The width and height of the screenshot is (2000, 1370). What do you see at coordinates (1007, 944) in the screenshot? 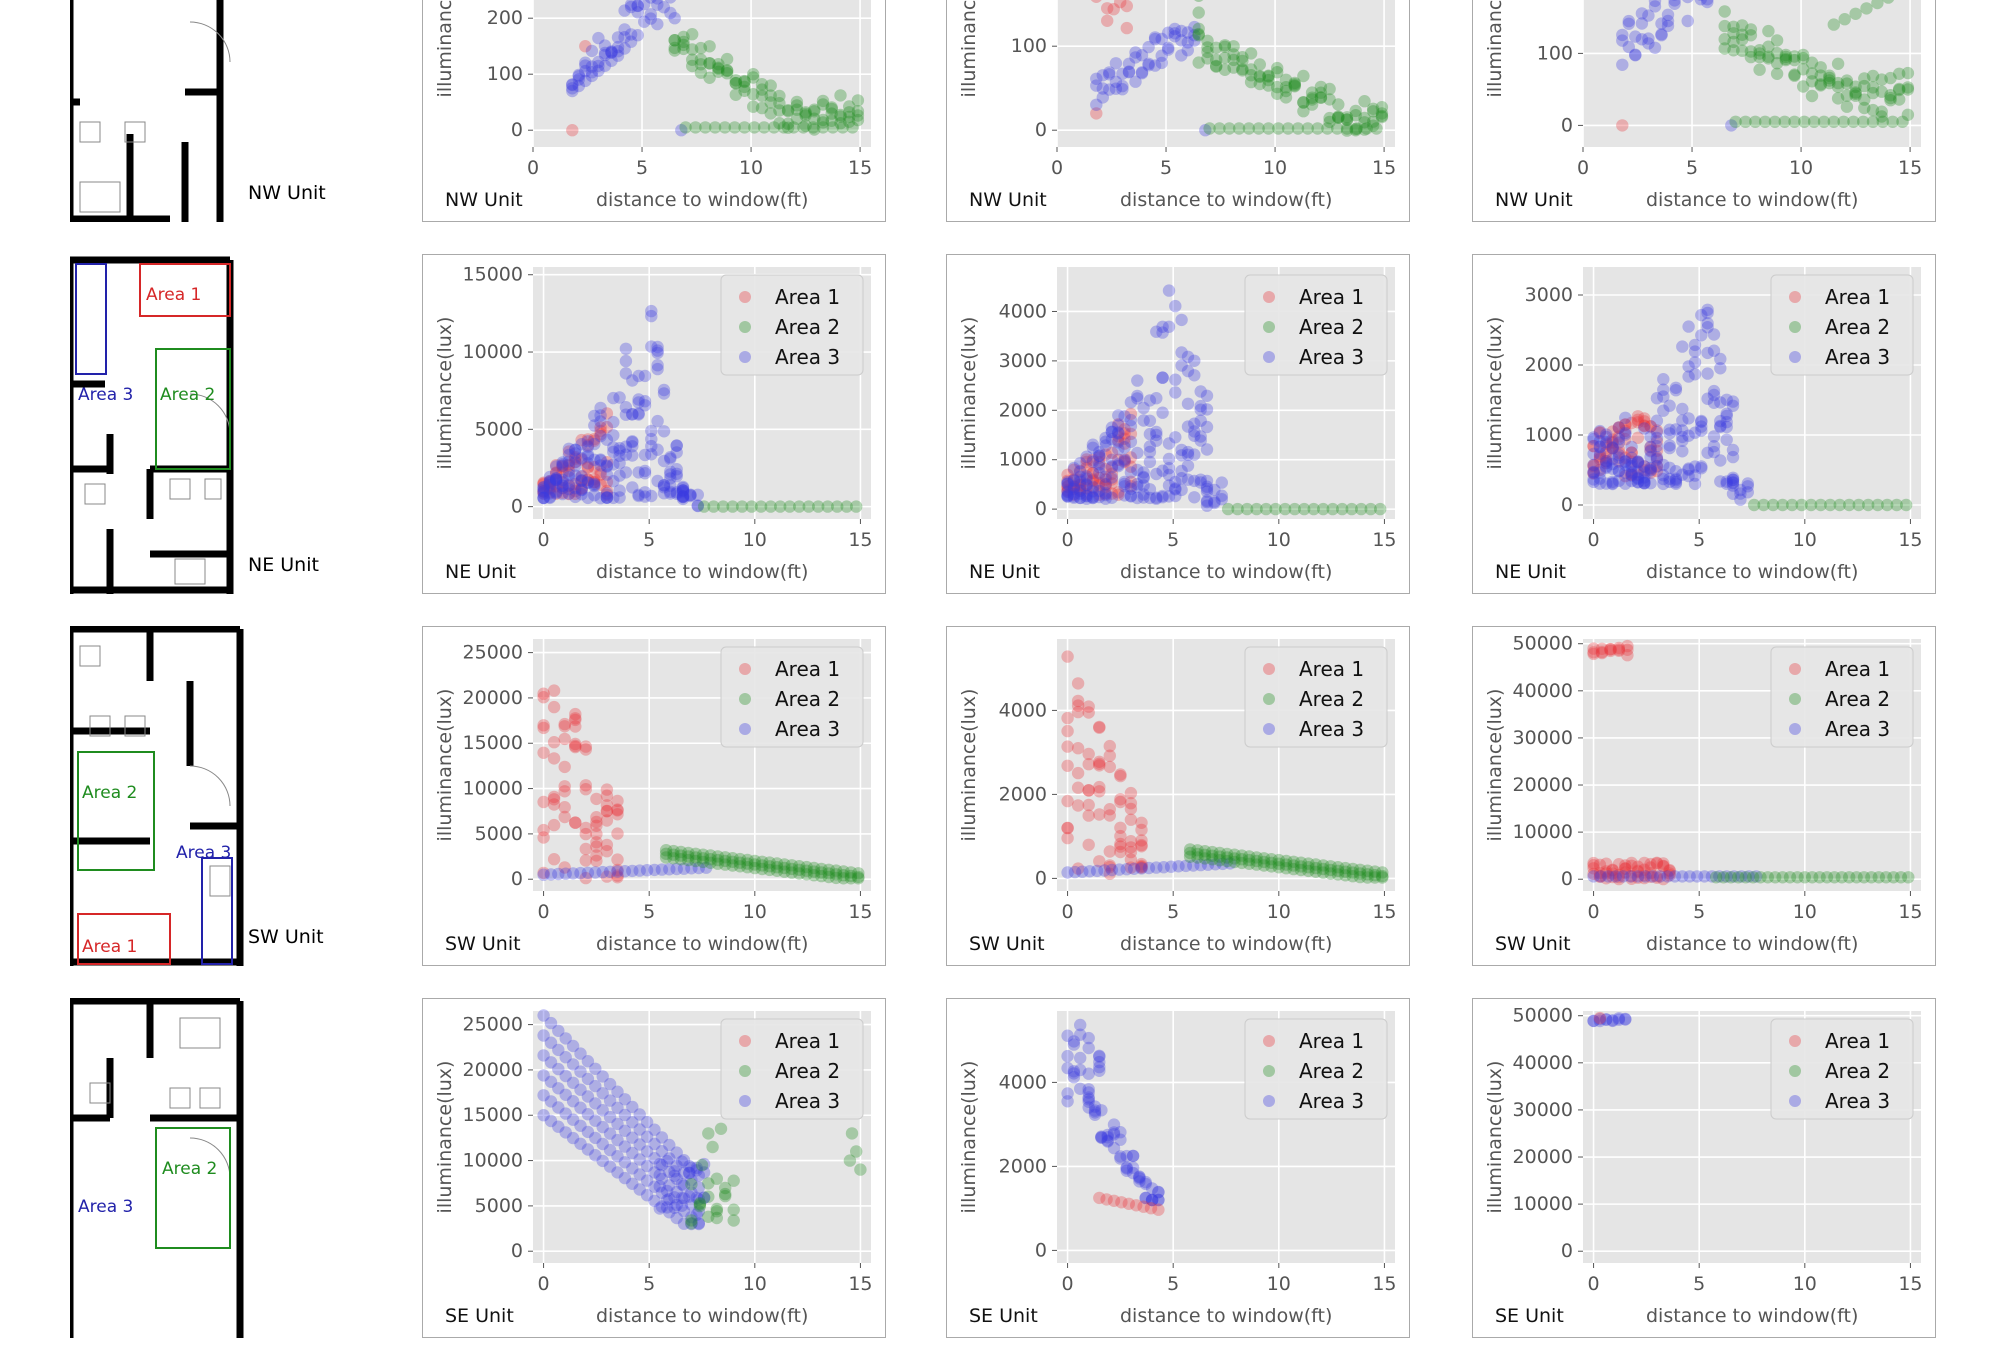
I see `panel-unit-label: SW Unit` at bounding box center [1007, 944].